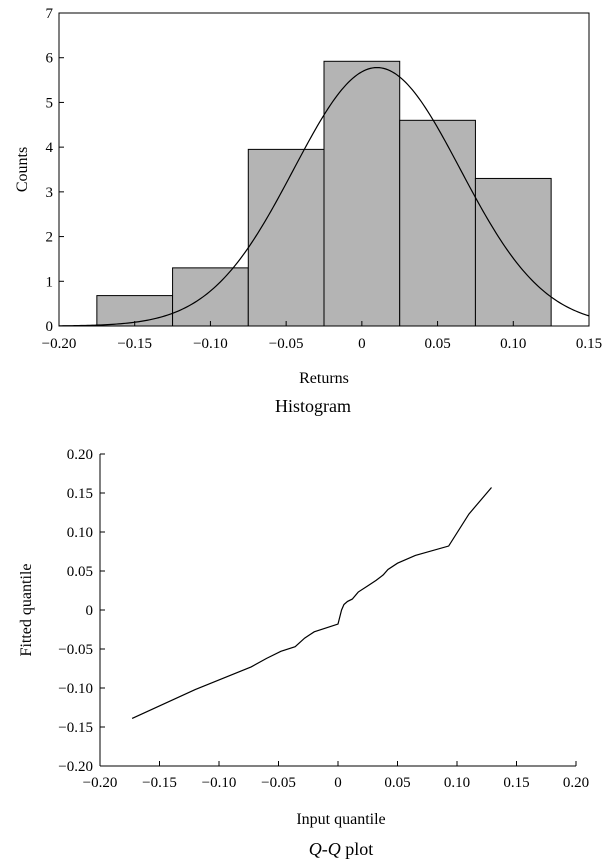  What do you see at coordinates (457, 783) in the screenshot?
I see `qq-plot-x-tick-label: 0.10` at bounding box center [457, 783].